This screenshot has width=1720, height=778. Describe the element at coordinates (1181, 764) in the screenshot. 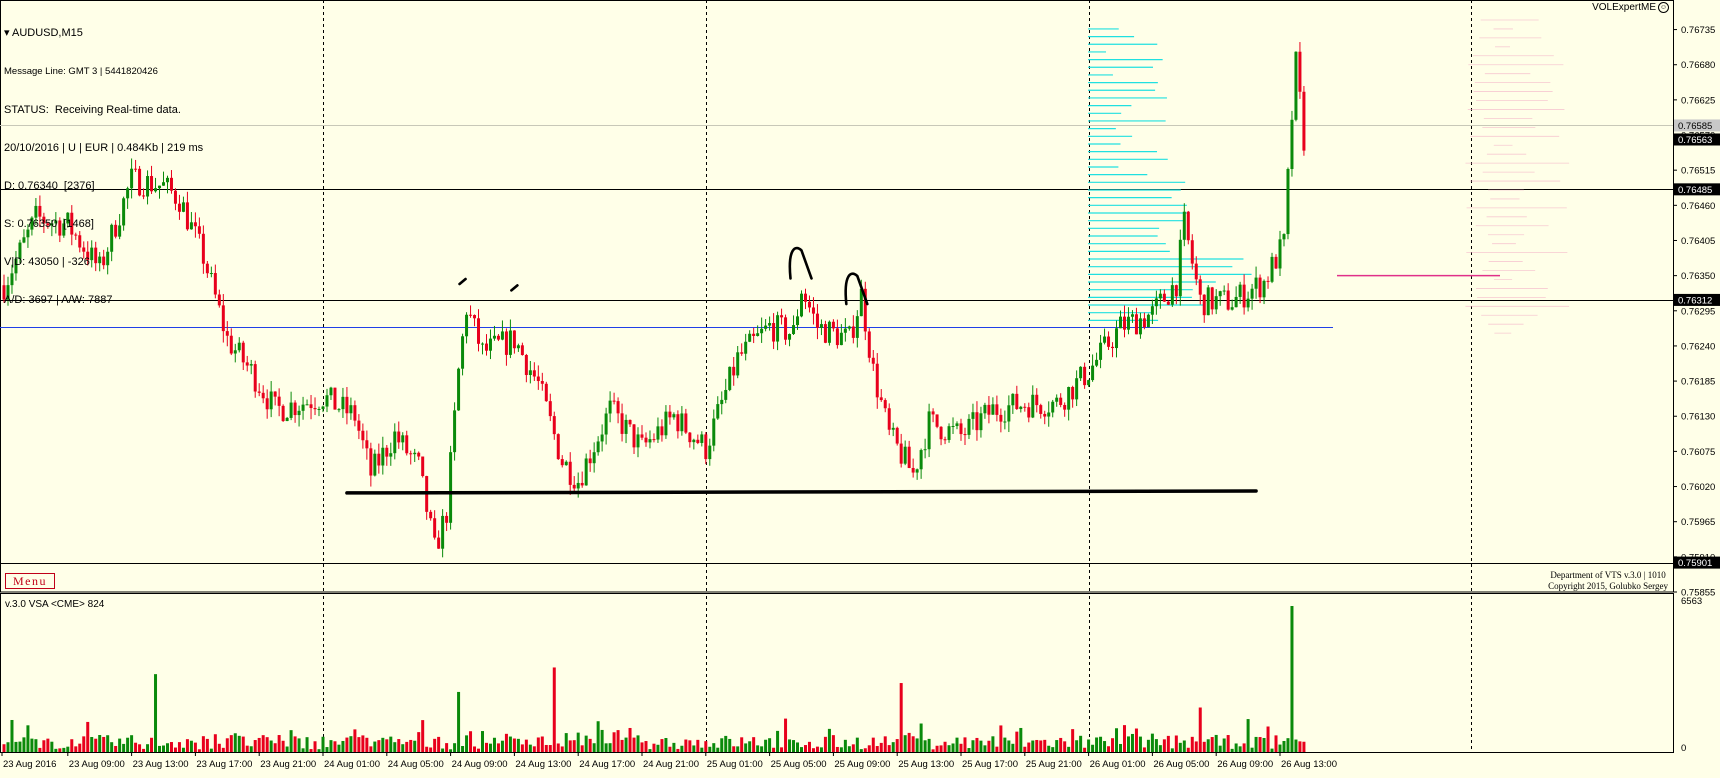

I see `time-tick-label: 26 Aug 05:00` at that location.